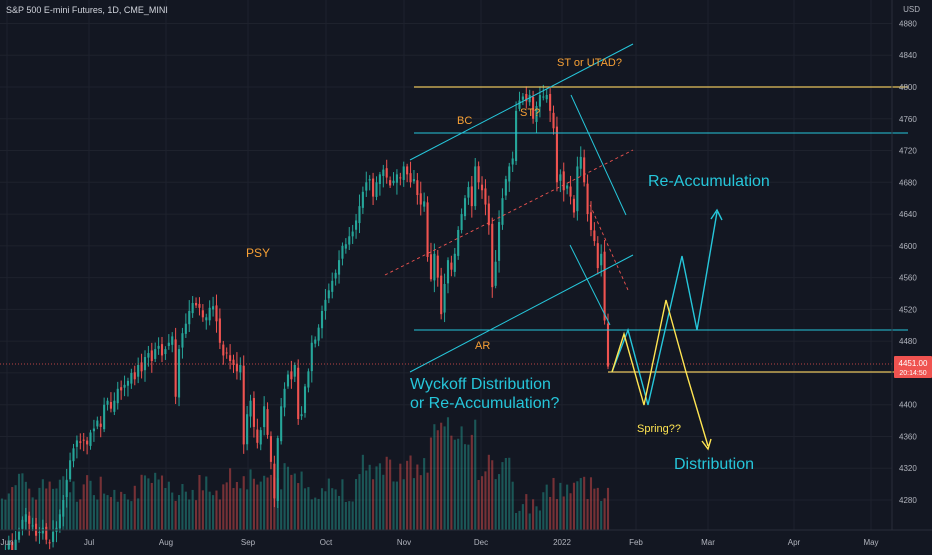 Image resolution: width=932 pixels, height=555 pixels. What do you see at coordinates (258, 253) in the screenshot?
I see `label-psy: PSY` at bounding box center [258, 253].